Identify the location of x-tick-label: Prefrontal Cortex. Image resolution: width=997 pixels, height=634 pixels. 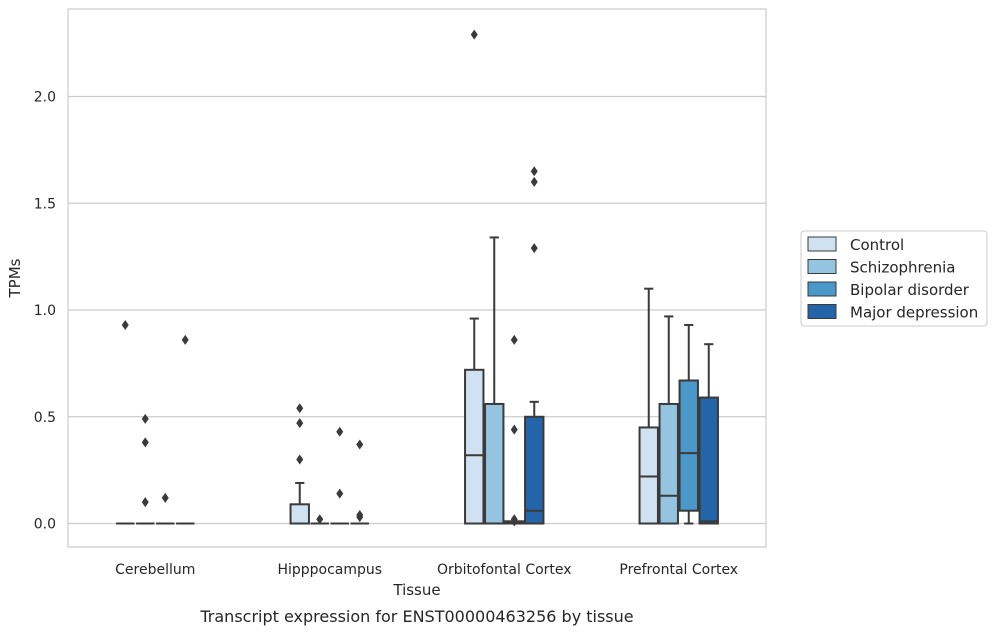
(678, 570).